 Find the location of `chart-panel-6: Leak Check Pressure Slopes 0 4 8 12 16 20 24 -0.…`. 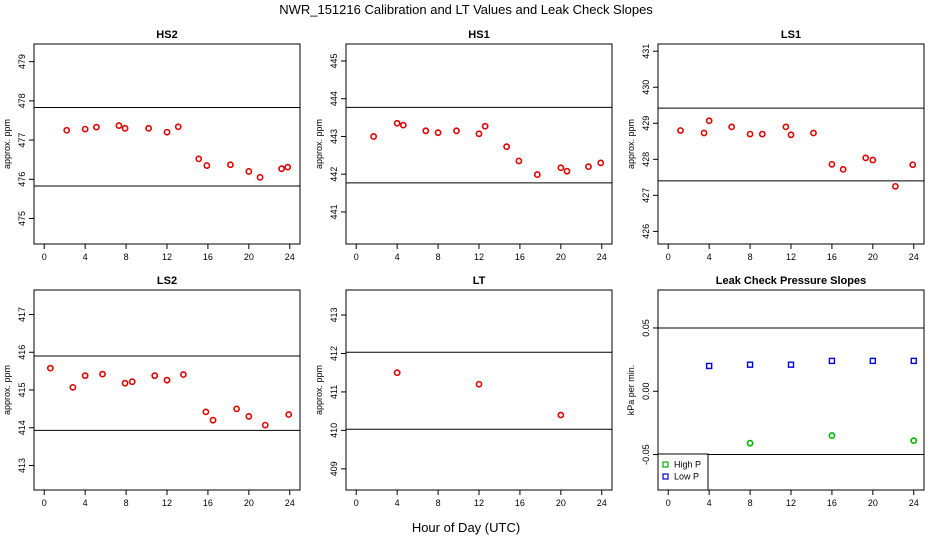

chart-panel-6: Leak Check Pressure Slopes 0 4 8 12 16 20 24 -0.… is located at coordinates (775, 391).